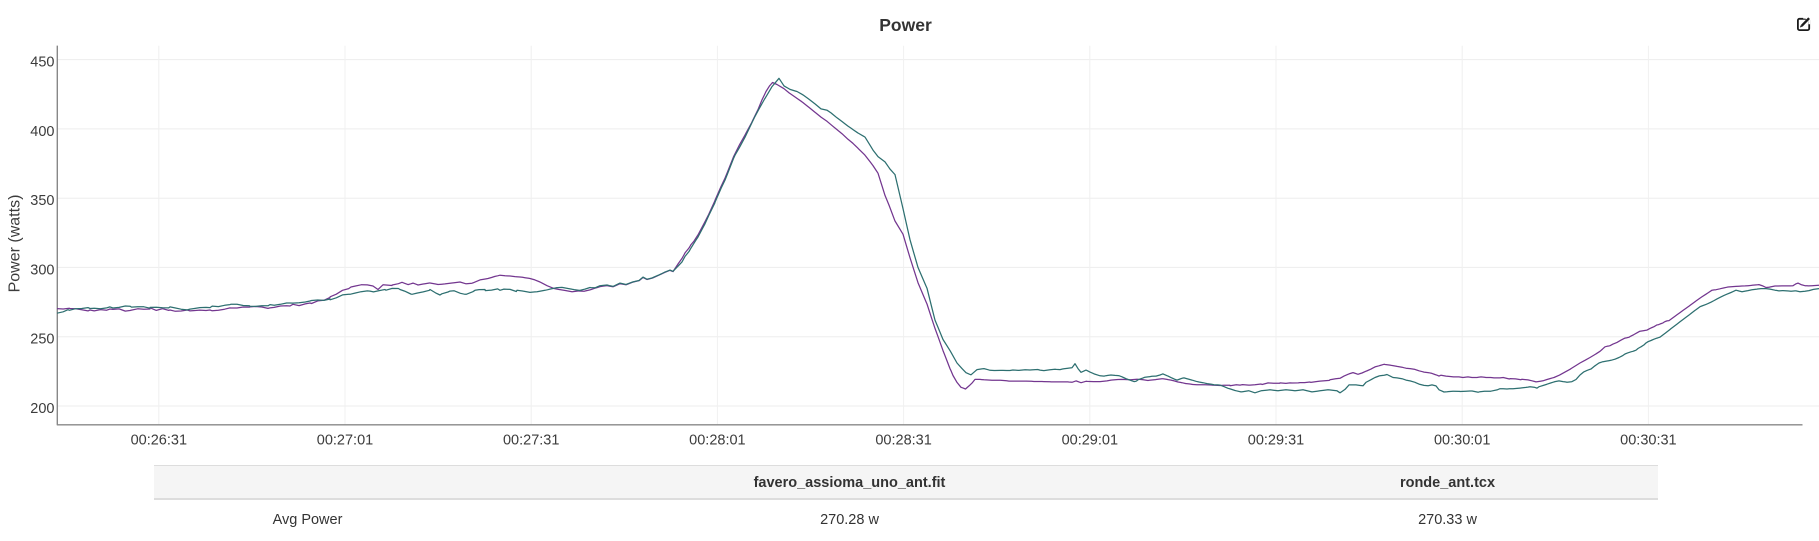 The height and width of the screenshot is (541, 1819). I want to click on svg-text: 00:28:31, so click(903, 440).